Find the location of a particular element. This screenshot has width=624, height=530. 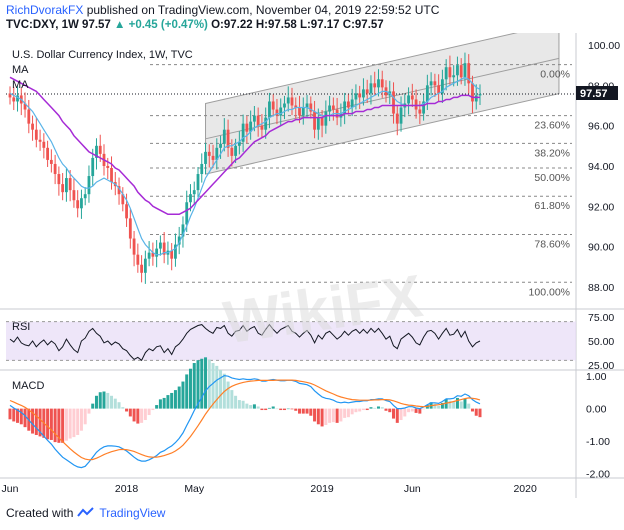

price-badge is located at coordinates (597, 93).